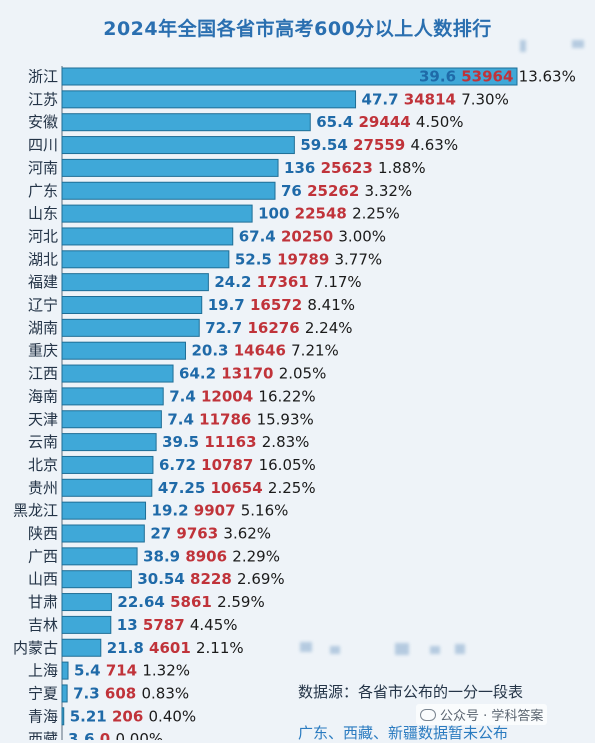  What do you see at coordinates (131, 693) in the screenshot?
I see `bar-value-label: 7.3 608 0.83%` at bounding box center [131, 693].